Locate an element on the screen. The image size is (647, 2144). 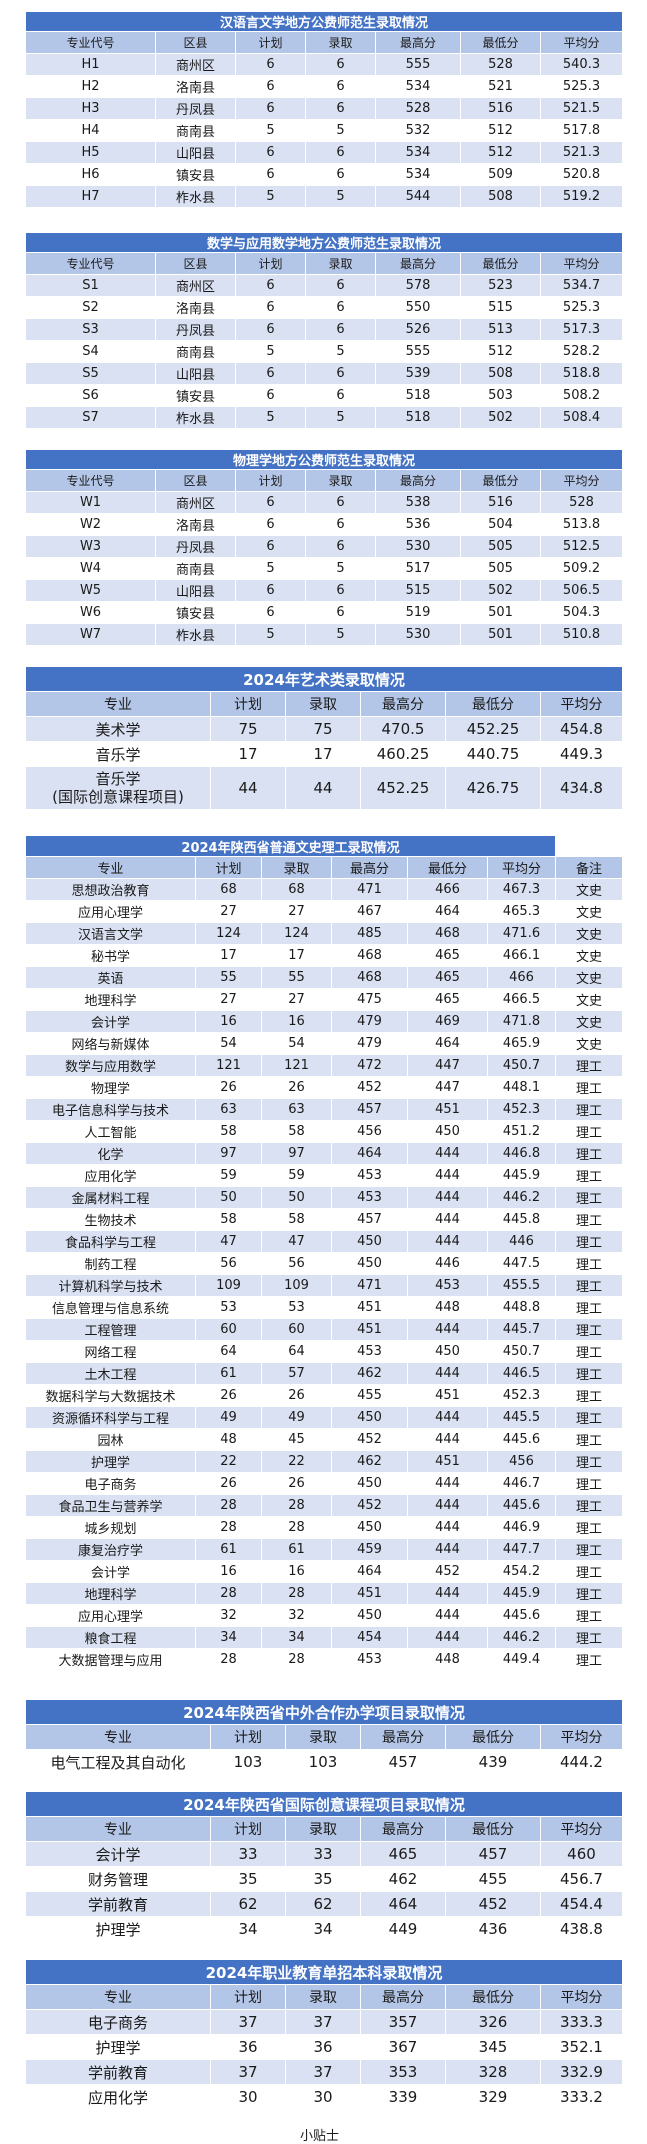
table-cell: 512 is located at coordinates (500, 351).